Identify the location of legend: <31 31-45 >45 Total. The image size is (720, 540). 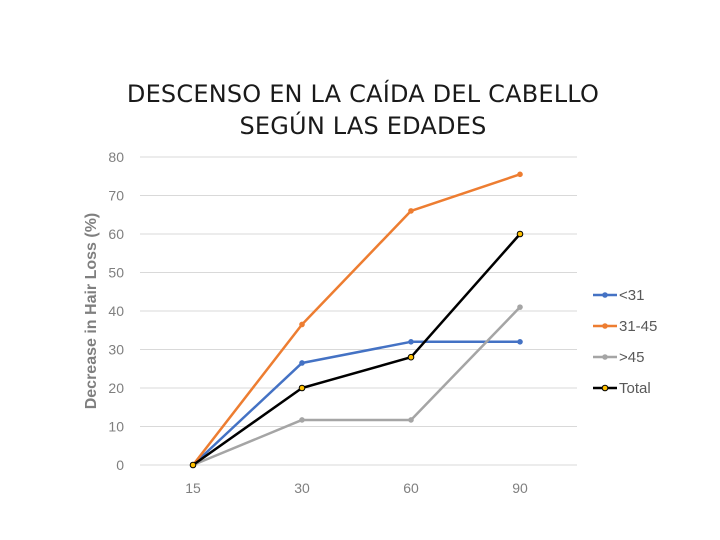
(625, 342).